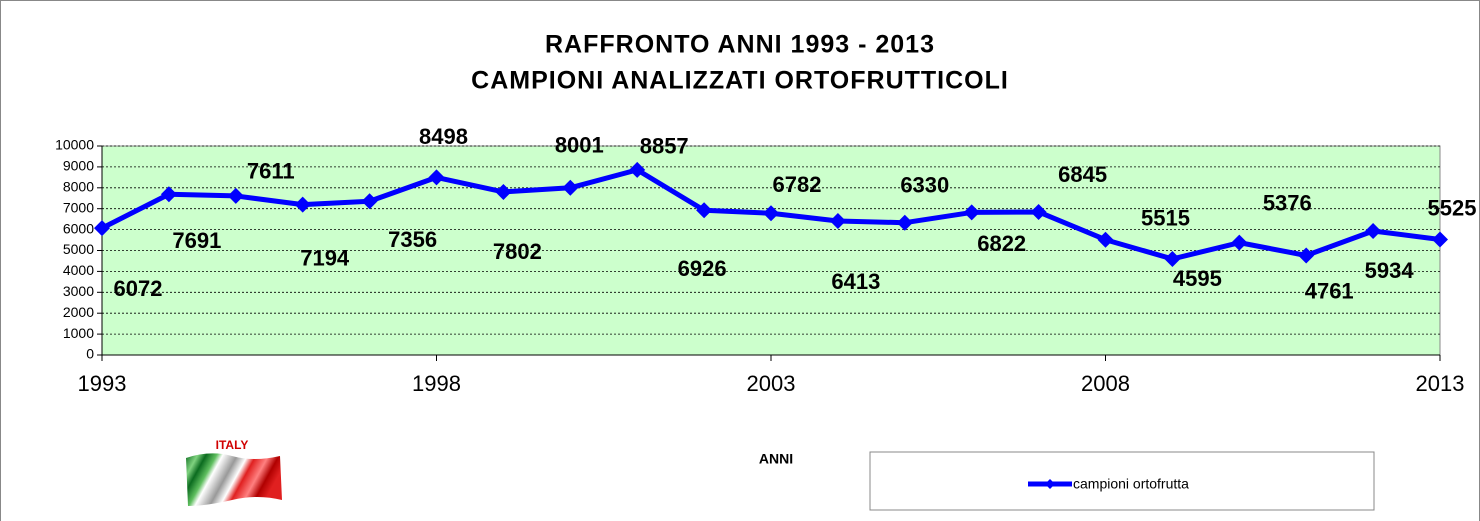 The height and width of the screenshot is (521, 1480). I want to click on data-label: 4761, so click(1329, 290).